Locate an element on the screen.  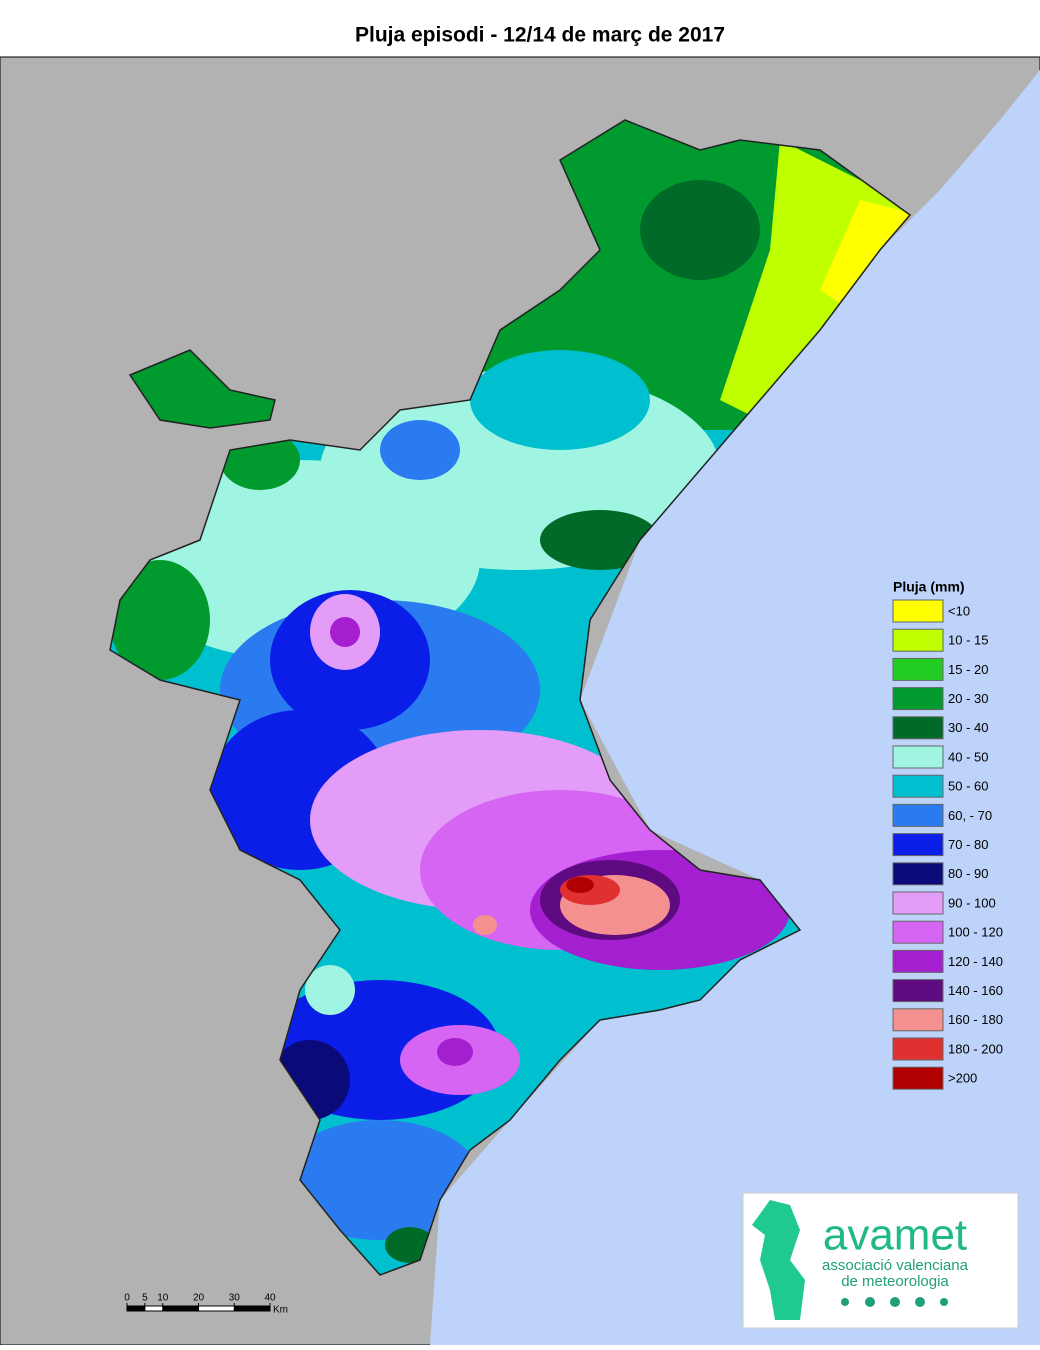
legend-label: 140 - 160 is located at coordinates (975, 990).